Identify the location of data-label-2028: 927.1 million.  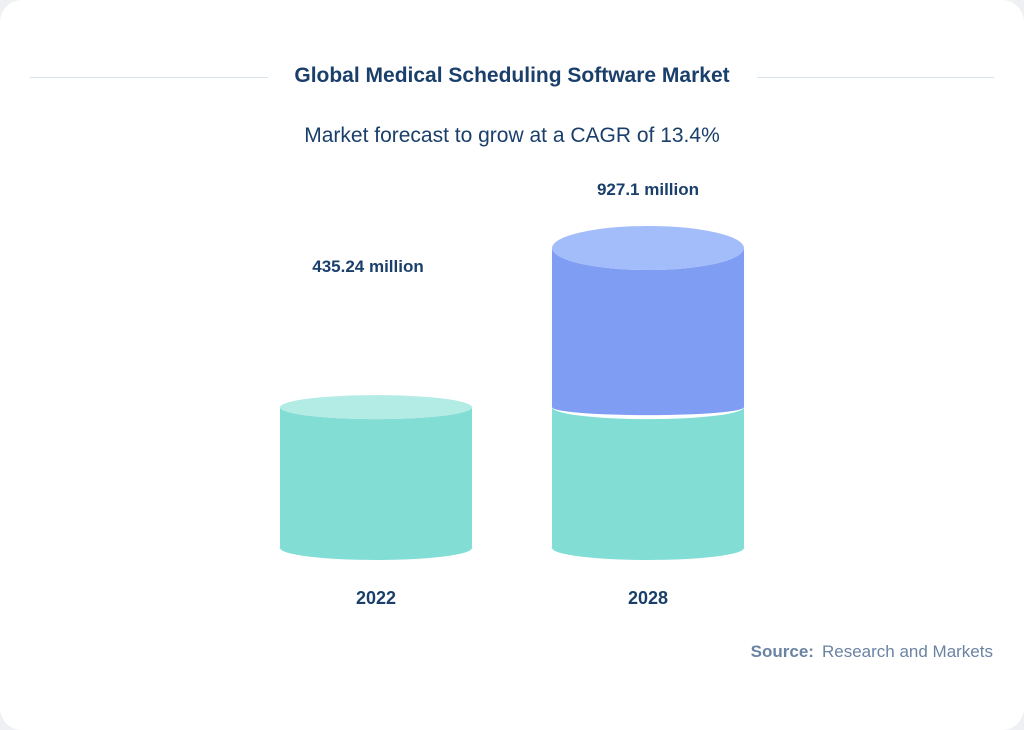
(648, 189).